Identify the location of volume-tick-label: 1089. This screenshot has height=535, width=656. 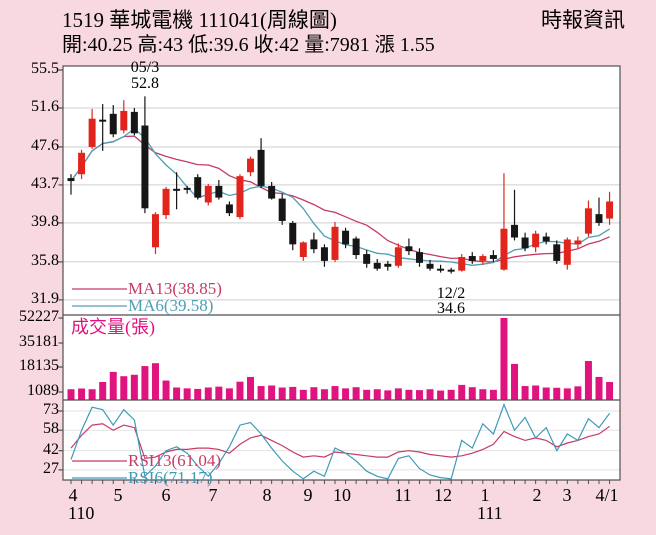
(43, 390).